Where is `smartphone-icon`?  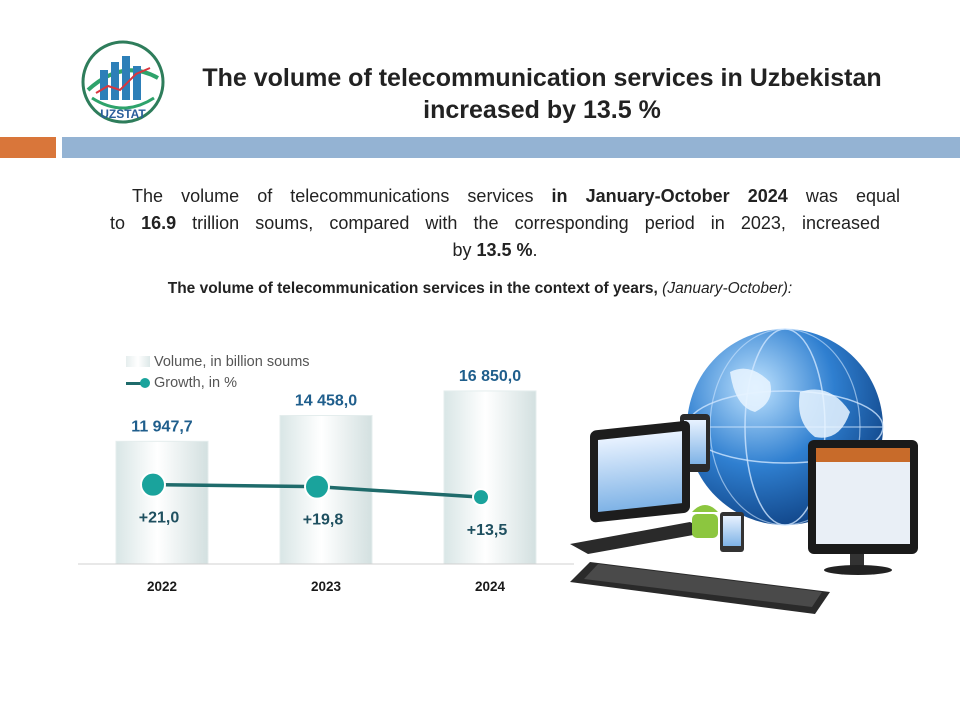
smartphone-icon is located at coordinates (732, 532).